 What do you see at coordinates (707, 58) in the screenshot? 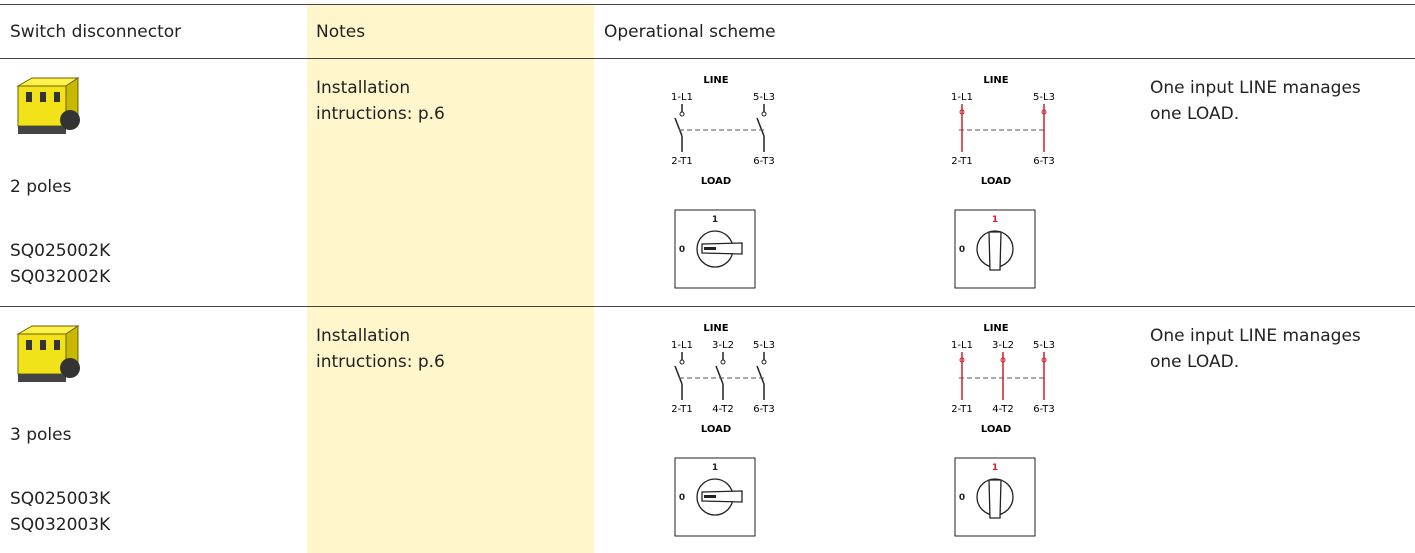
I see `header-rule` at bounding box center [707, 58].